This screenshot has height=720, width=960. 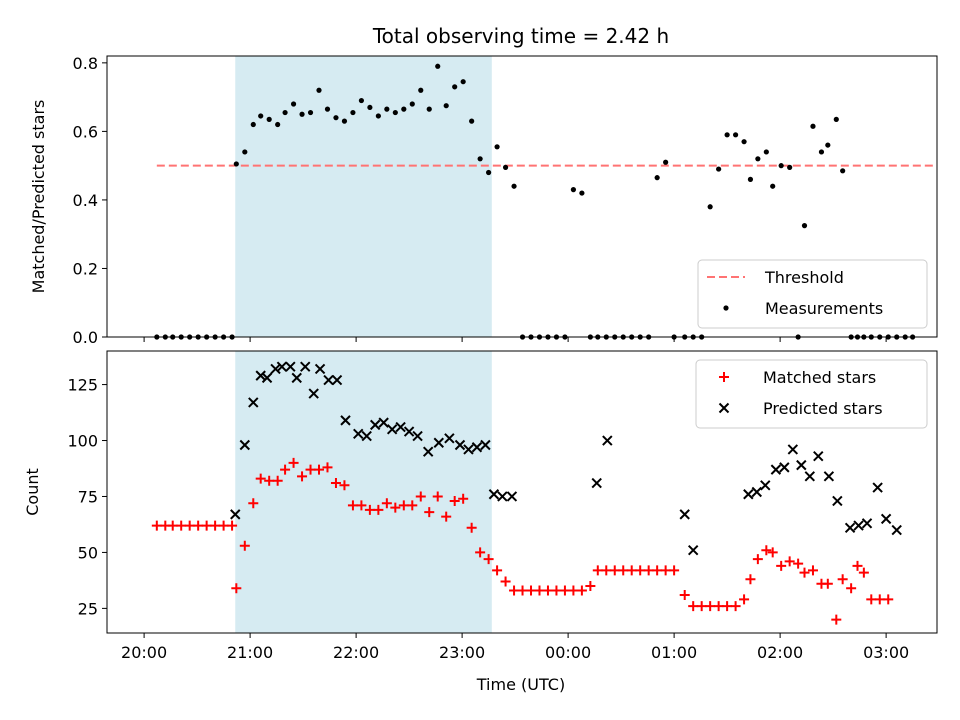 I want to click on y-tick-label: 50, so click(x=88, y=552).